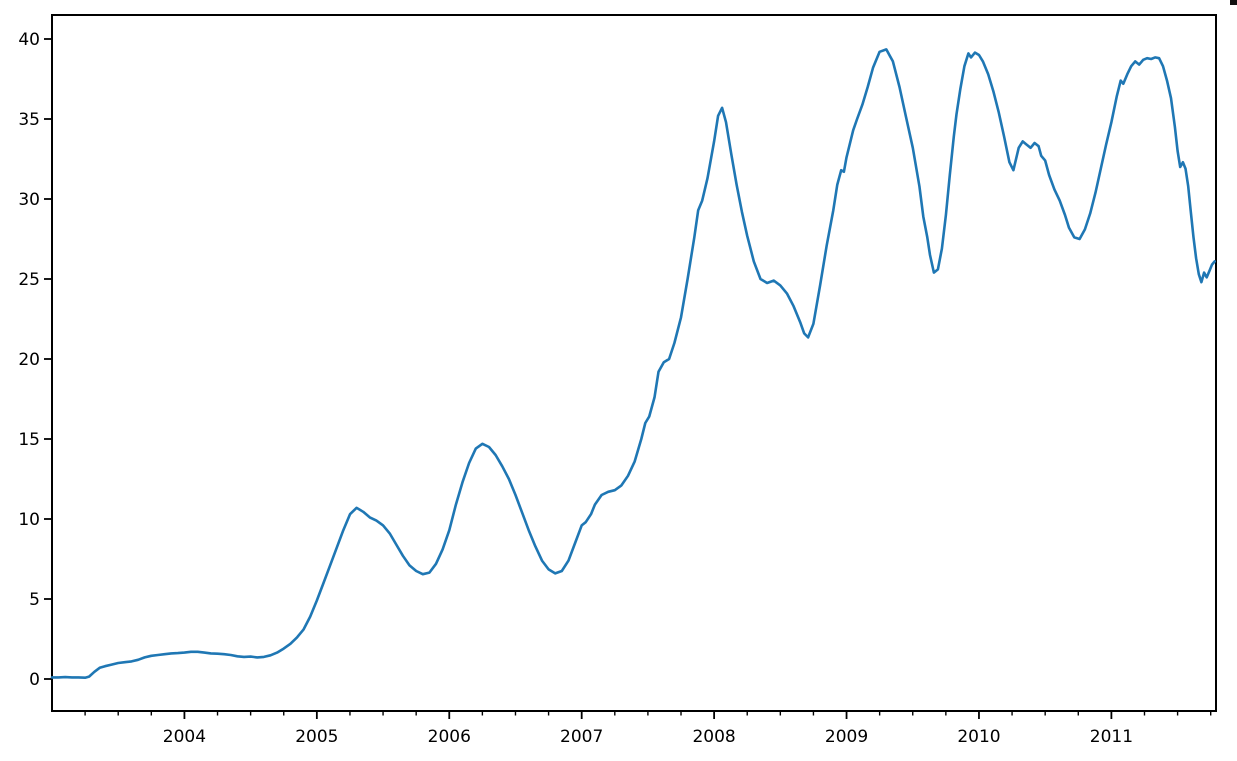 This screenshot has width=1237, height=761. Describe the element at coordinates (29, 280) in the screenshot. I see `y-tick-label: 25` at that location.